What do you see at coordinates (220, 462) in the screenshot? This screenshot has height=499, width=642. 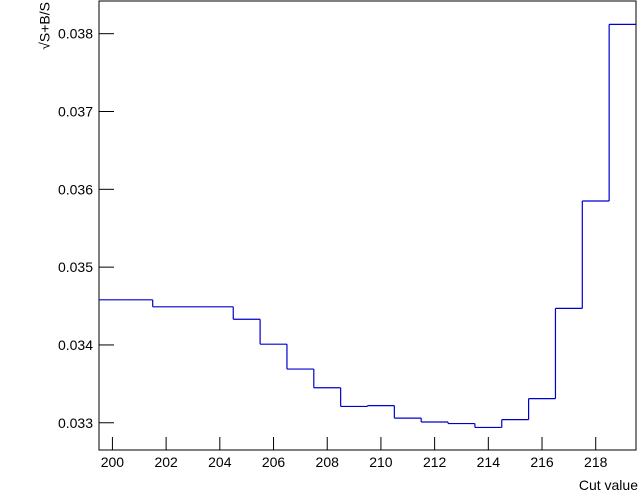 I see `x-tick-label: 204` at bounding box center [220, 462].